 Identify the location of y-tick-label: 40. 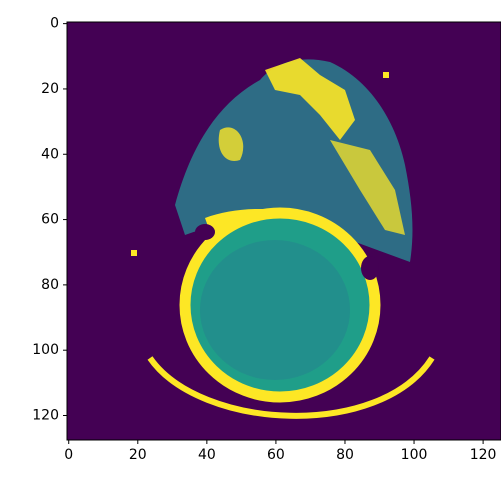
(50, 154).